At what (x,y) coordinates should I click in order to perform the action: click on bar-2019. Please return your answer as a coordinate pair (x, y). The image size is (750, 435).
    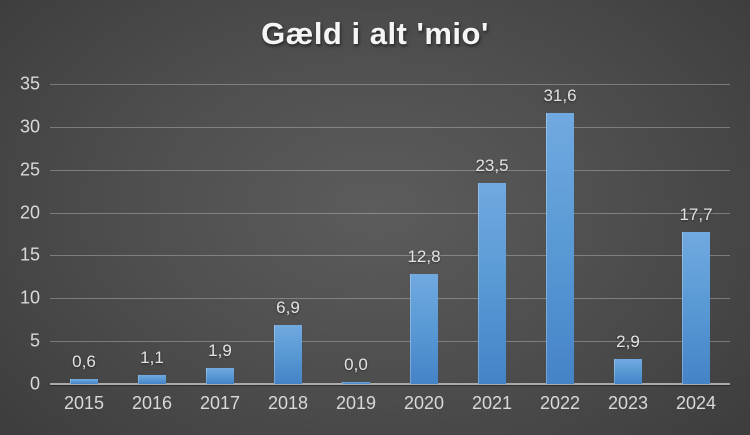
    Looking at the image, I should click on (356, 383).